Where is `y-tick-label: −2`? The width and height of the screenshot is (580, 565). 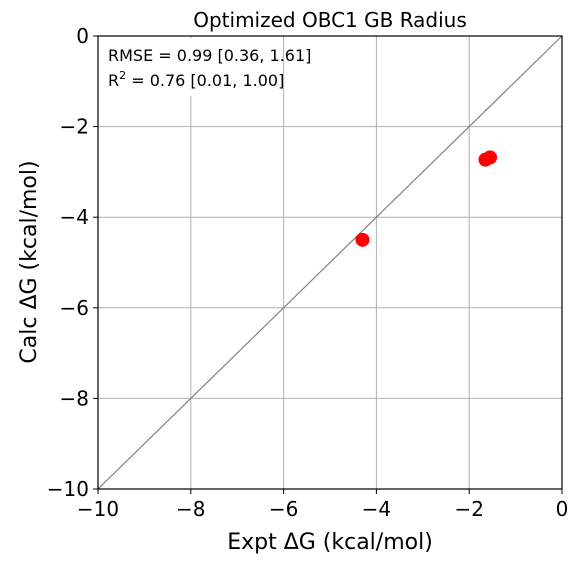 y-tick-label: −2 is located at coordinates (74, 127).